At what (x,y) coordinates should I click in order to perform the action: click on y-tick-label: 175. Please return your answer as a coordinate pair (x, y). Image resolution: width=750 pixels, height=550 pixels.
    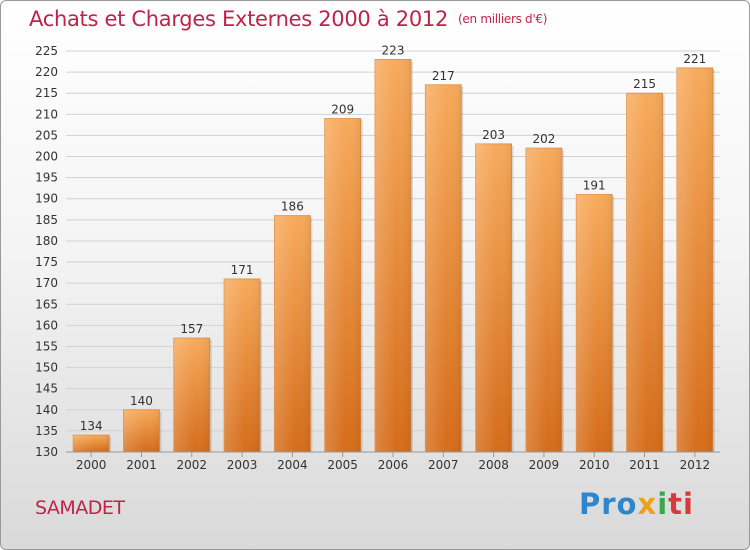
    Looking at the image, I should click on (46, 262).